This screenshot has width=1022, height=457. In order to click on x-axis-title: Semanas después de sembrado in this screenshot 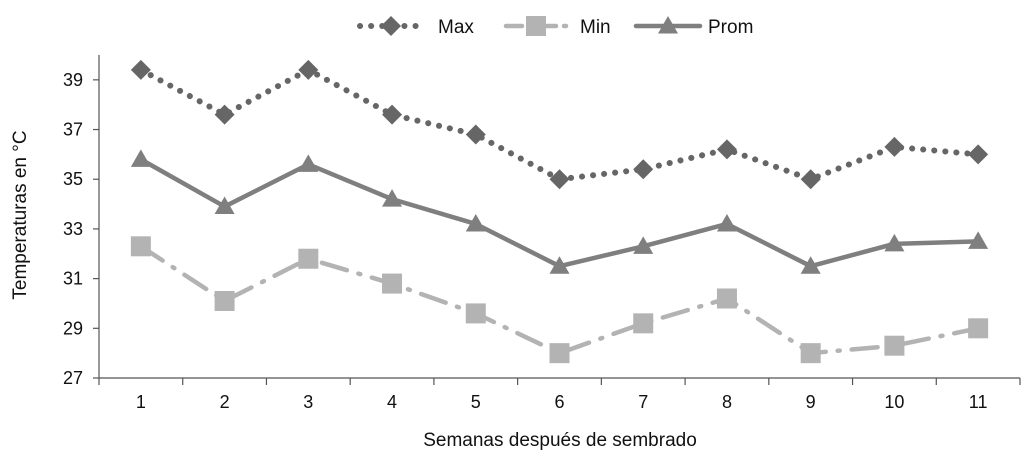, I will do `click(560, 440)`.